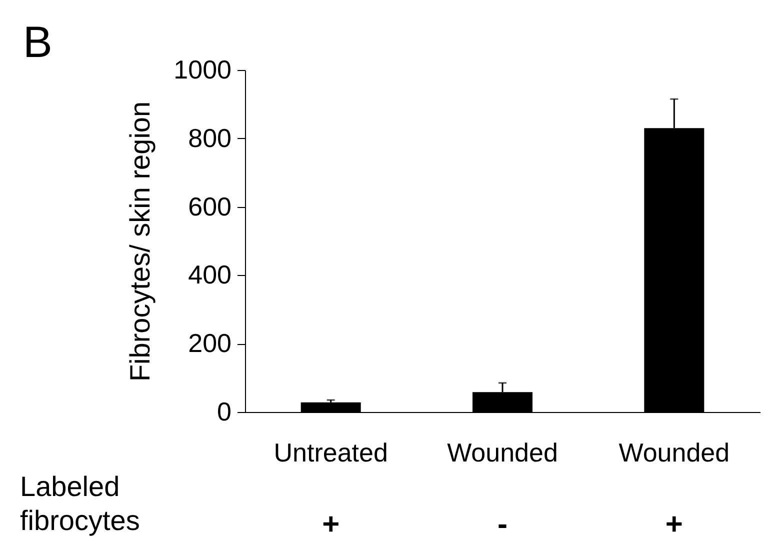 The width and height of the screenshot is (776, 552). I want to click on y-tick-label: 200, so click(210, 343).